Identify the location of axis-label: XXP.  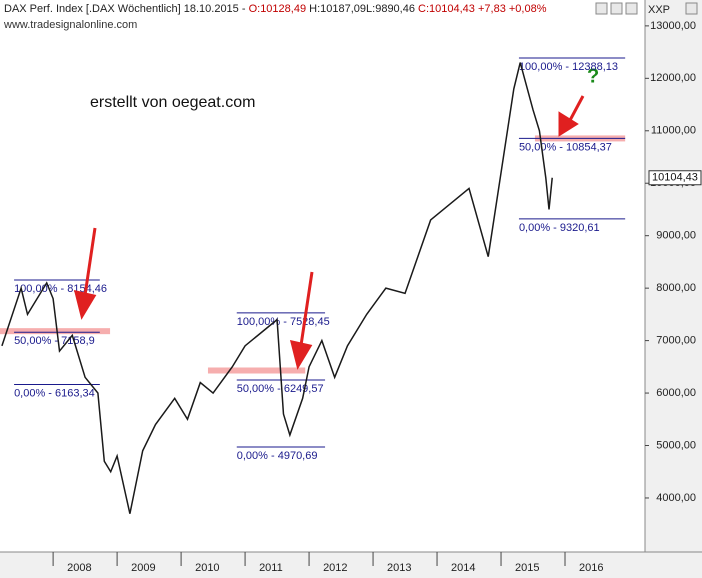
(659, 10).